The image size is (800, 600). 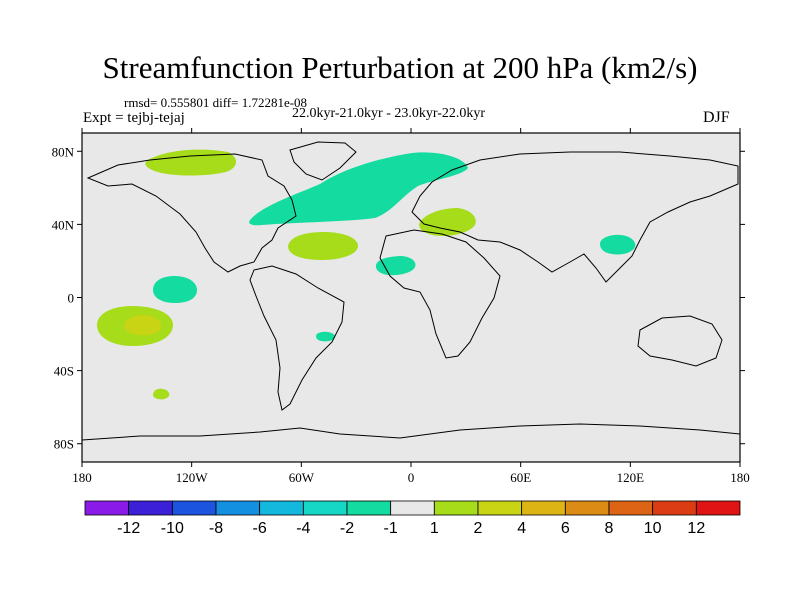 I want to click on y-axis-labels: 80N 40N 0 40S 80S, so click(x=63, y=297).